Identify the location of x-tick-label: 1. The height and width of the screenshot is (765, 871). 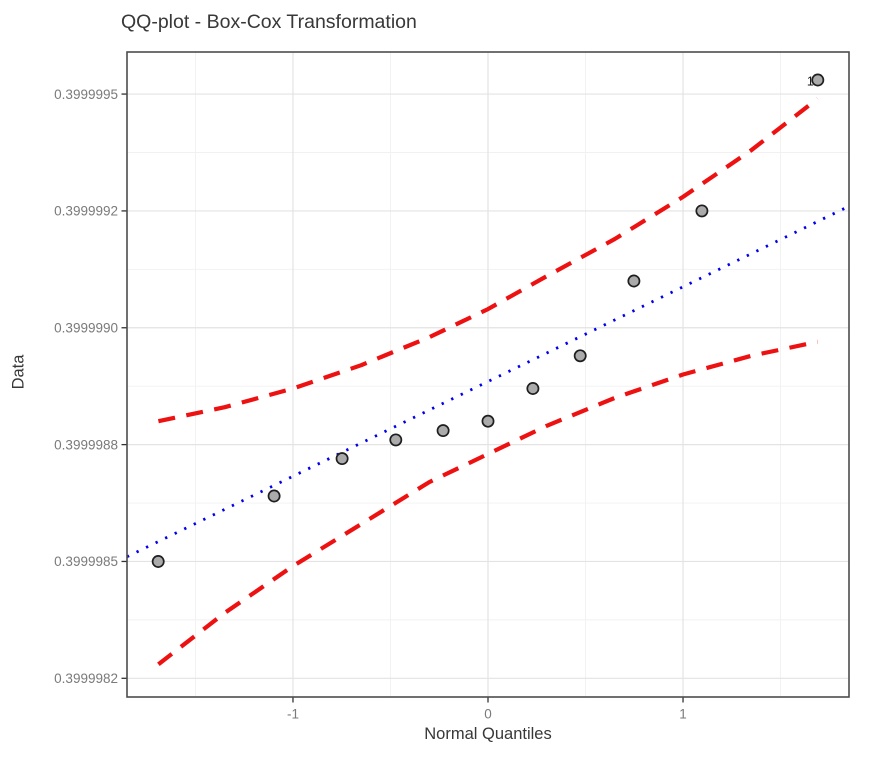
(683, 714).